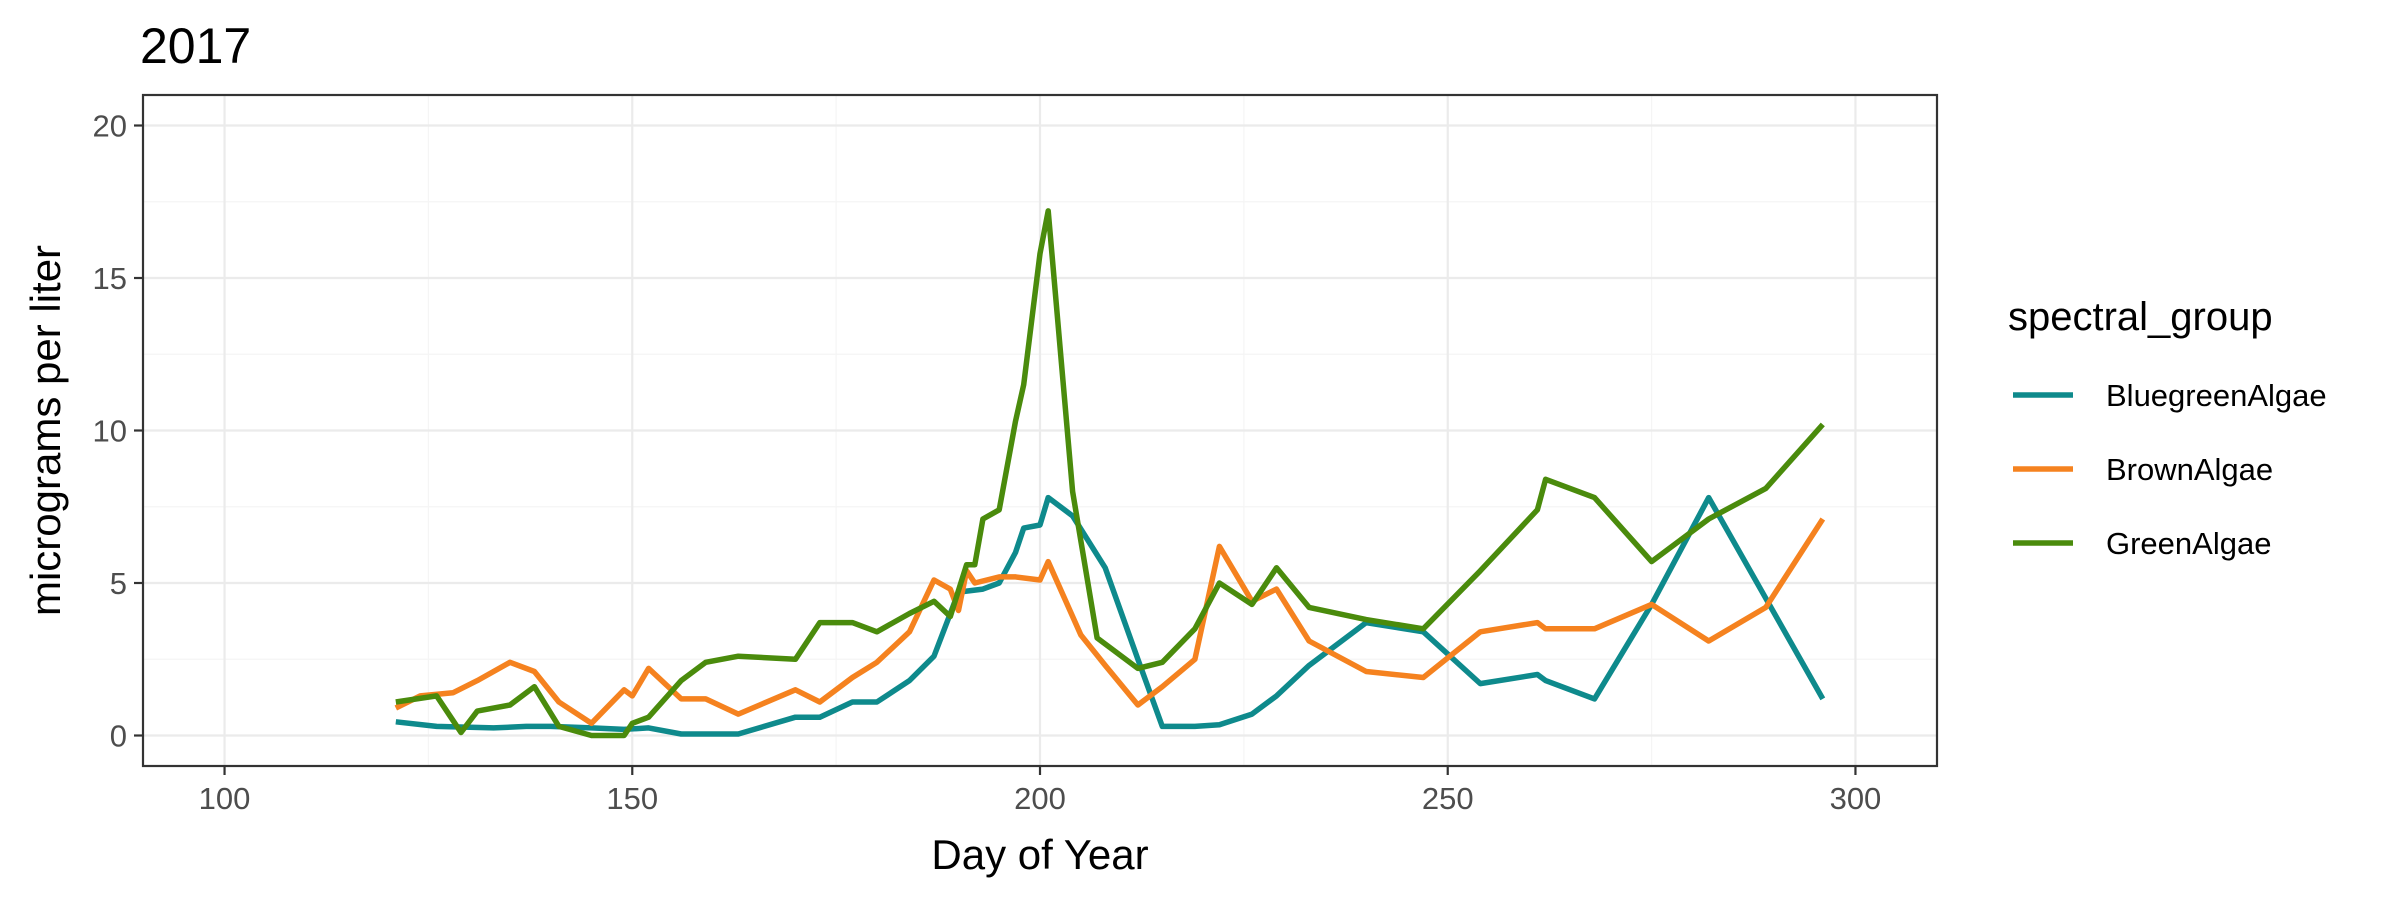 The width and height of the screenshot is (2400, 900). Describe the element at coordinates (632, 798) in the screenshot. I see `x-tick-label: 150` at that location.